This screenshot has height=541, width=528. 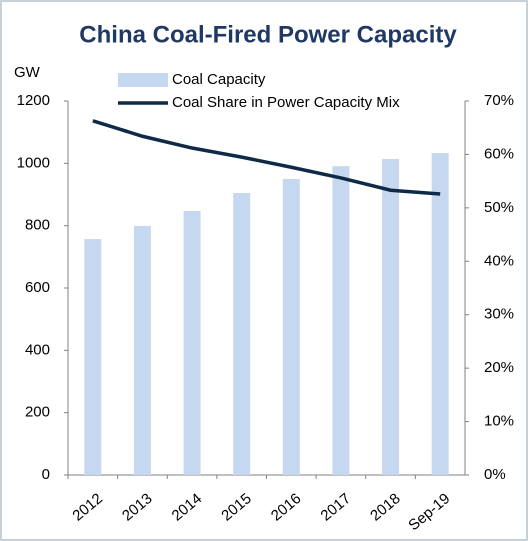 I want to click on y-tick-label: 400, so click(x=37, y=349).